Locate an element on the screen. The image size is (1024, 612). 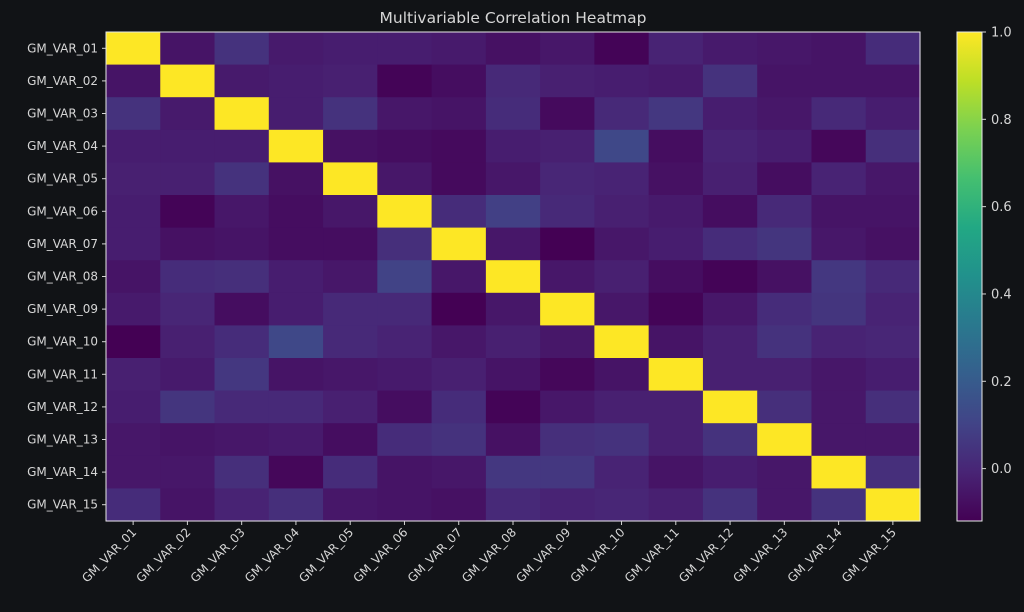
y-tick-label: GM_VAR_05 is located at coordinates (62, 179).